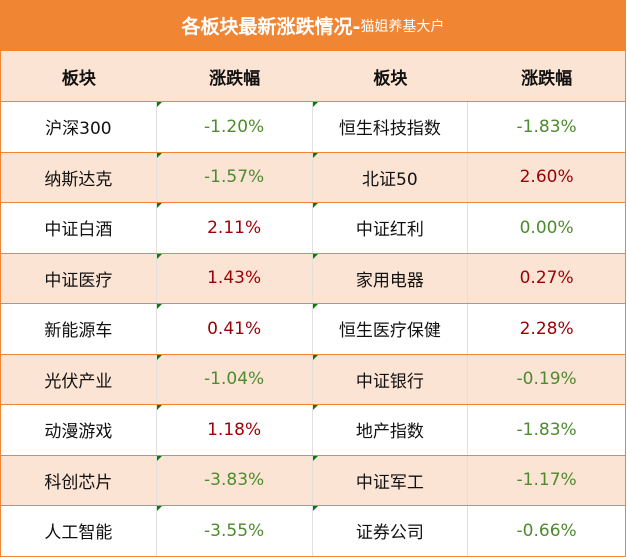 Image resolution: width=627 pixels, height=557 pixels. I want to click on header-change-1: 涨跌幅, so click(235, 78).